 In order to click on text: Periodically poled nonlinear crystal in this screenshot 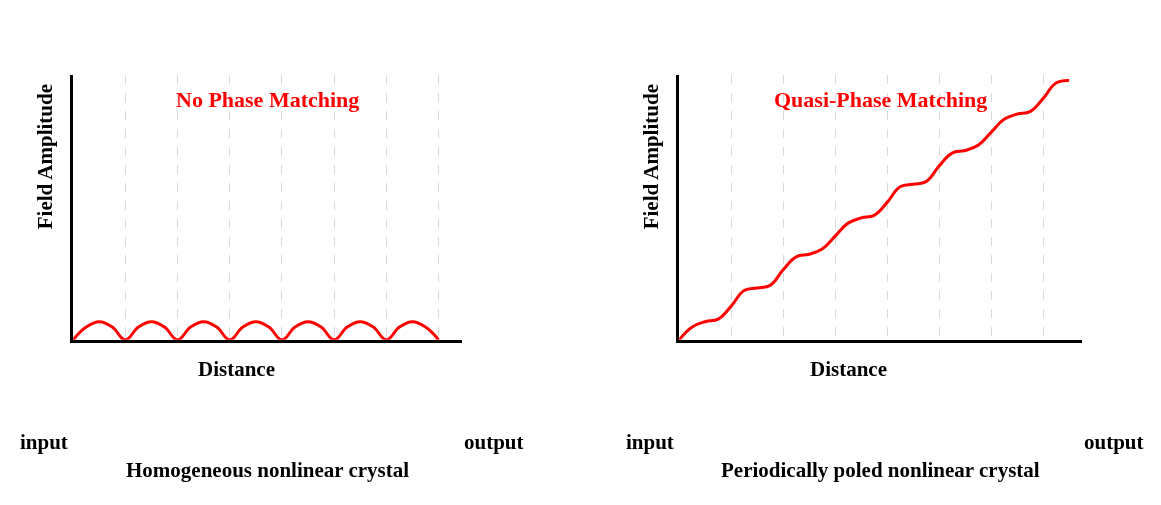, I will do `click(880, 470)`.